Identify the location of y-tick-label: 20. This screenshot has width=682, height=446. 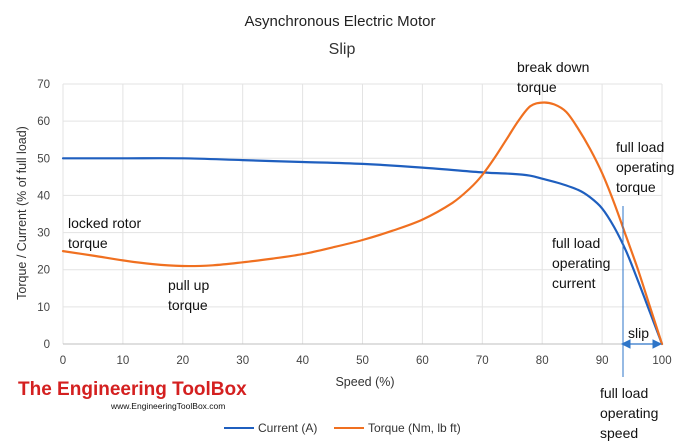
(43, 271).